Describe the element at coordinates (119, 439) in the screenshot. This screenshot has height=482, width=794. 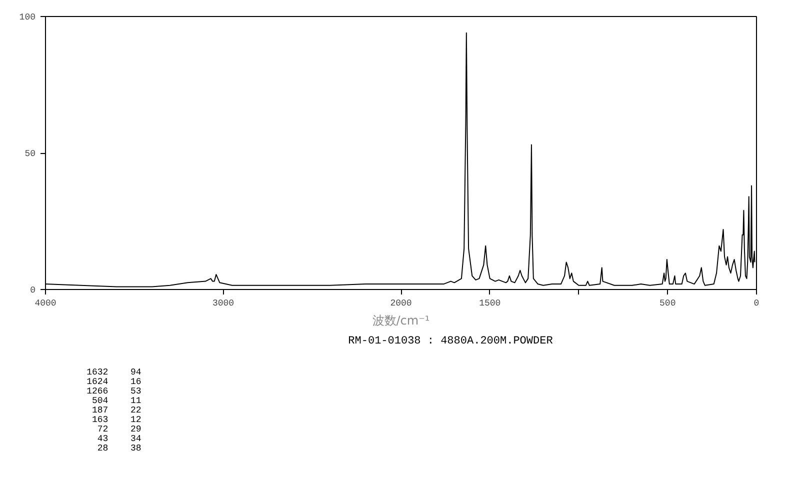
I see `text: 43 34` at that location.